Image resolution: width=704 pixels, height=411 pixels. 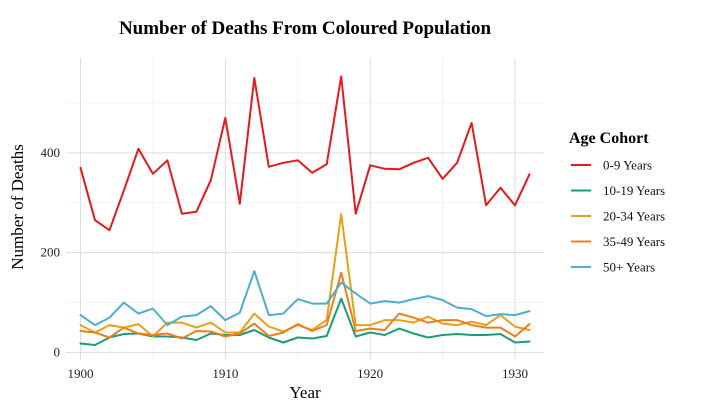 I want to click on legend-item: 20-34 Years, so click(x=618, y=216).